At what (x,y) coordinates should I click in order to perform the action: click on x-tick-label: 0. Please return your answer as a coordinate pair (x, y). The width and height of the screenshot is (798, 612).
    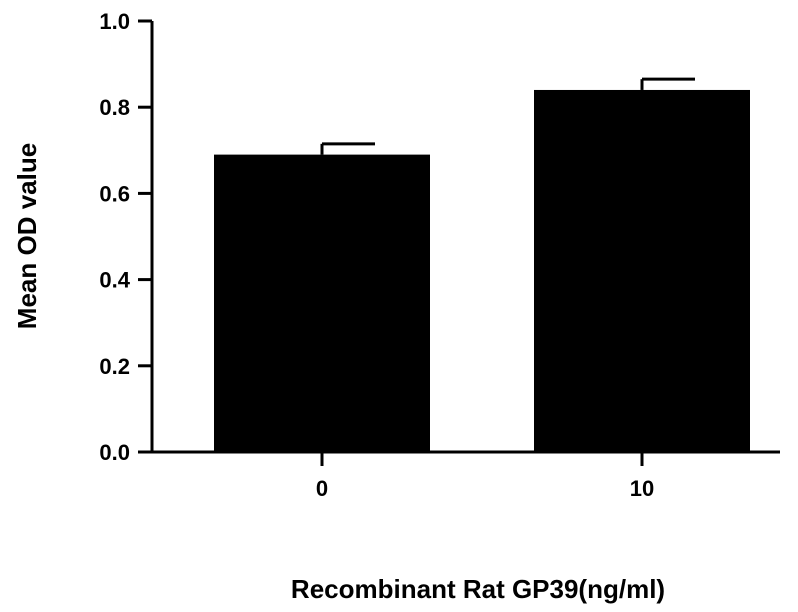
    Looking at the image, I should click on (322, 488).